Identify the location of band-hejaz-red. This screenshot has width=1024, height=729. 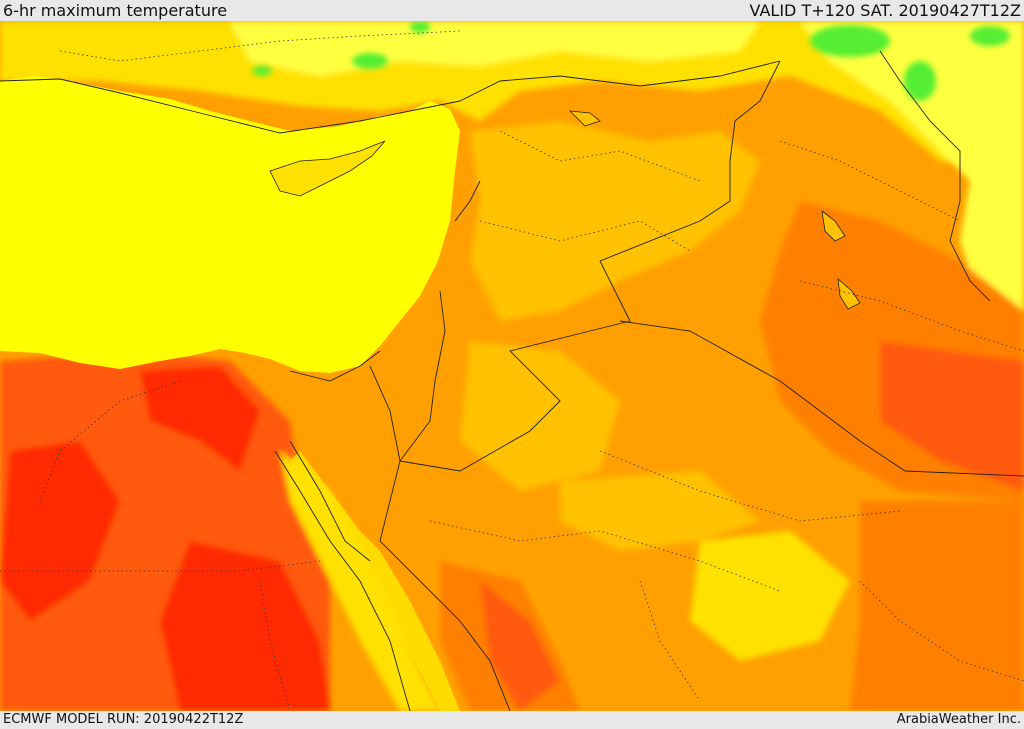
(520, 646).